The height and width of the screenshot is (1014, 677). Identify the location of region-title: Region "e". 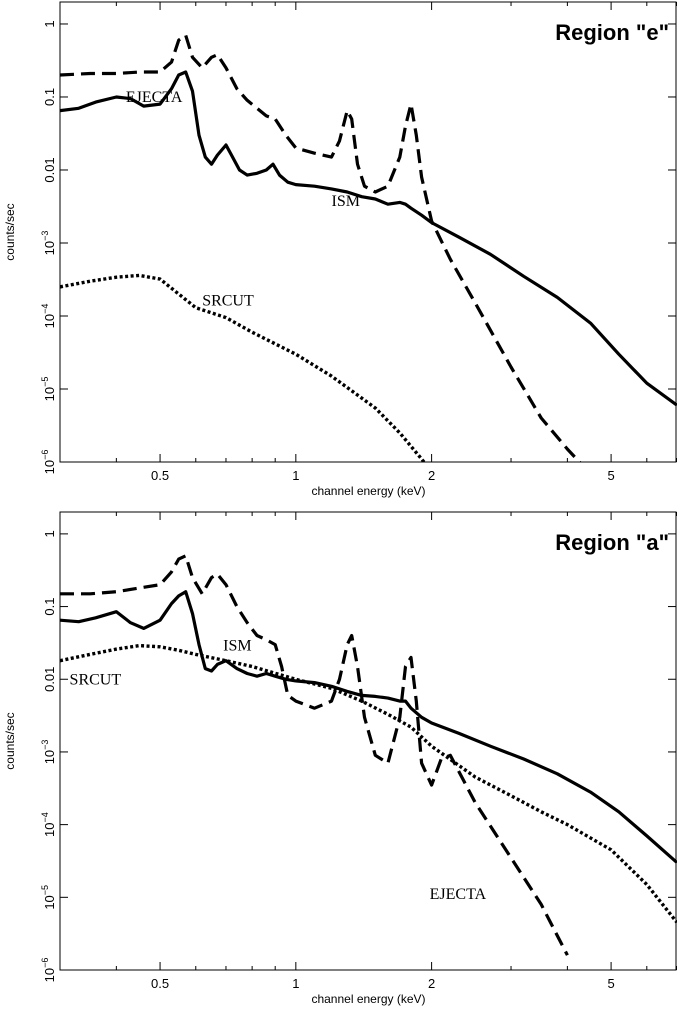
(612, 32).